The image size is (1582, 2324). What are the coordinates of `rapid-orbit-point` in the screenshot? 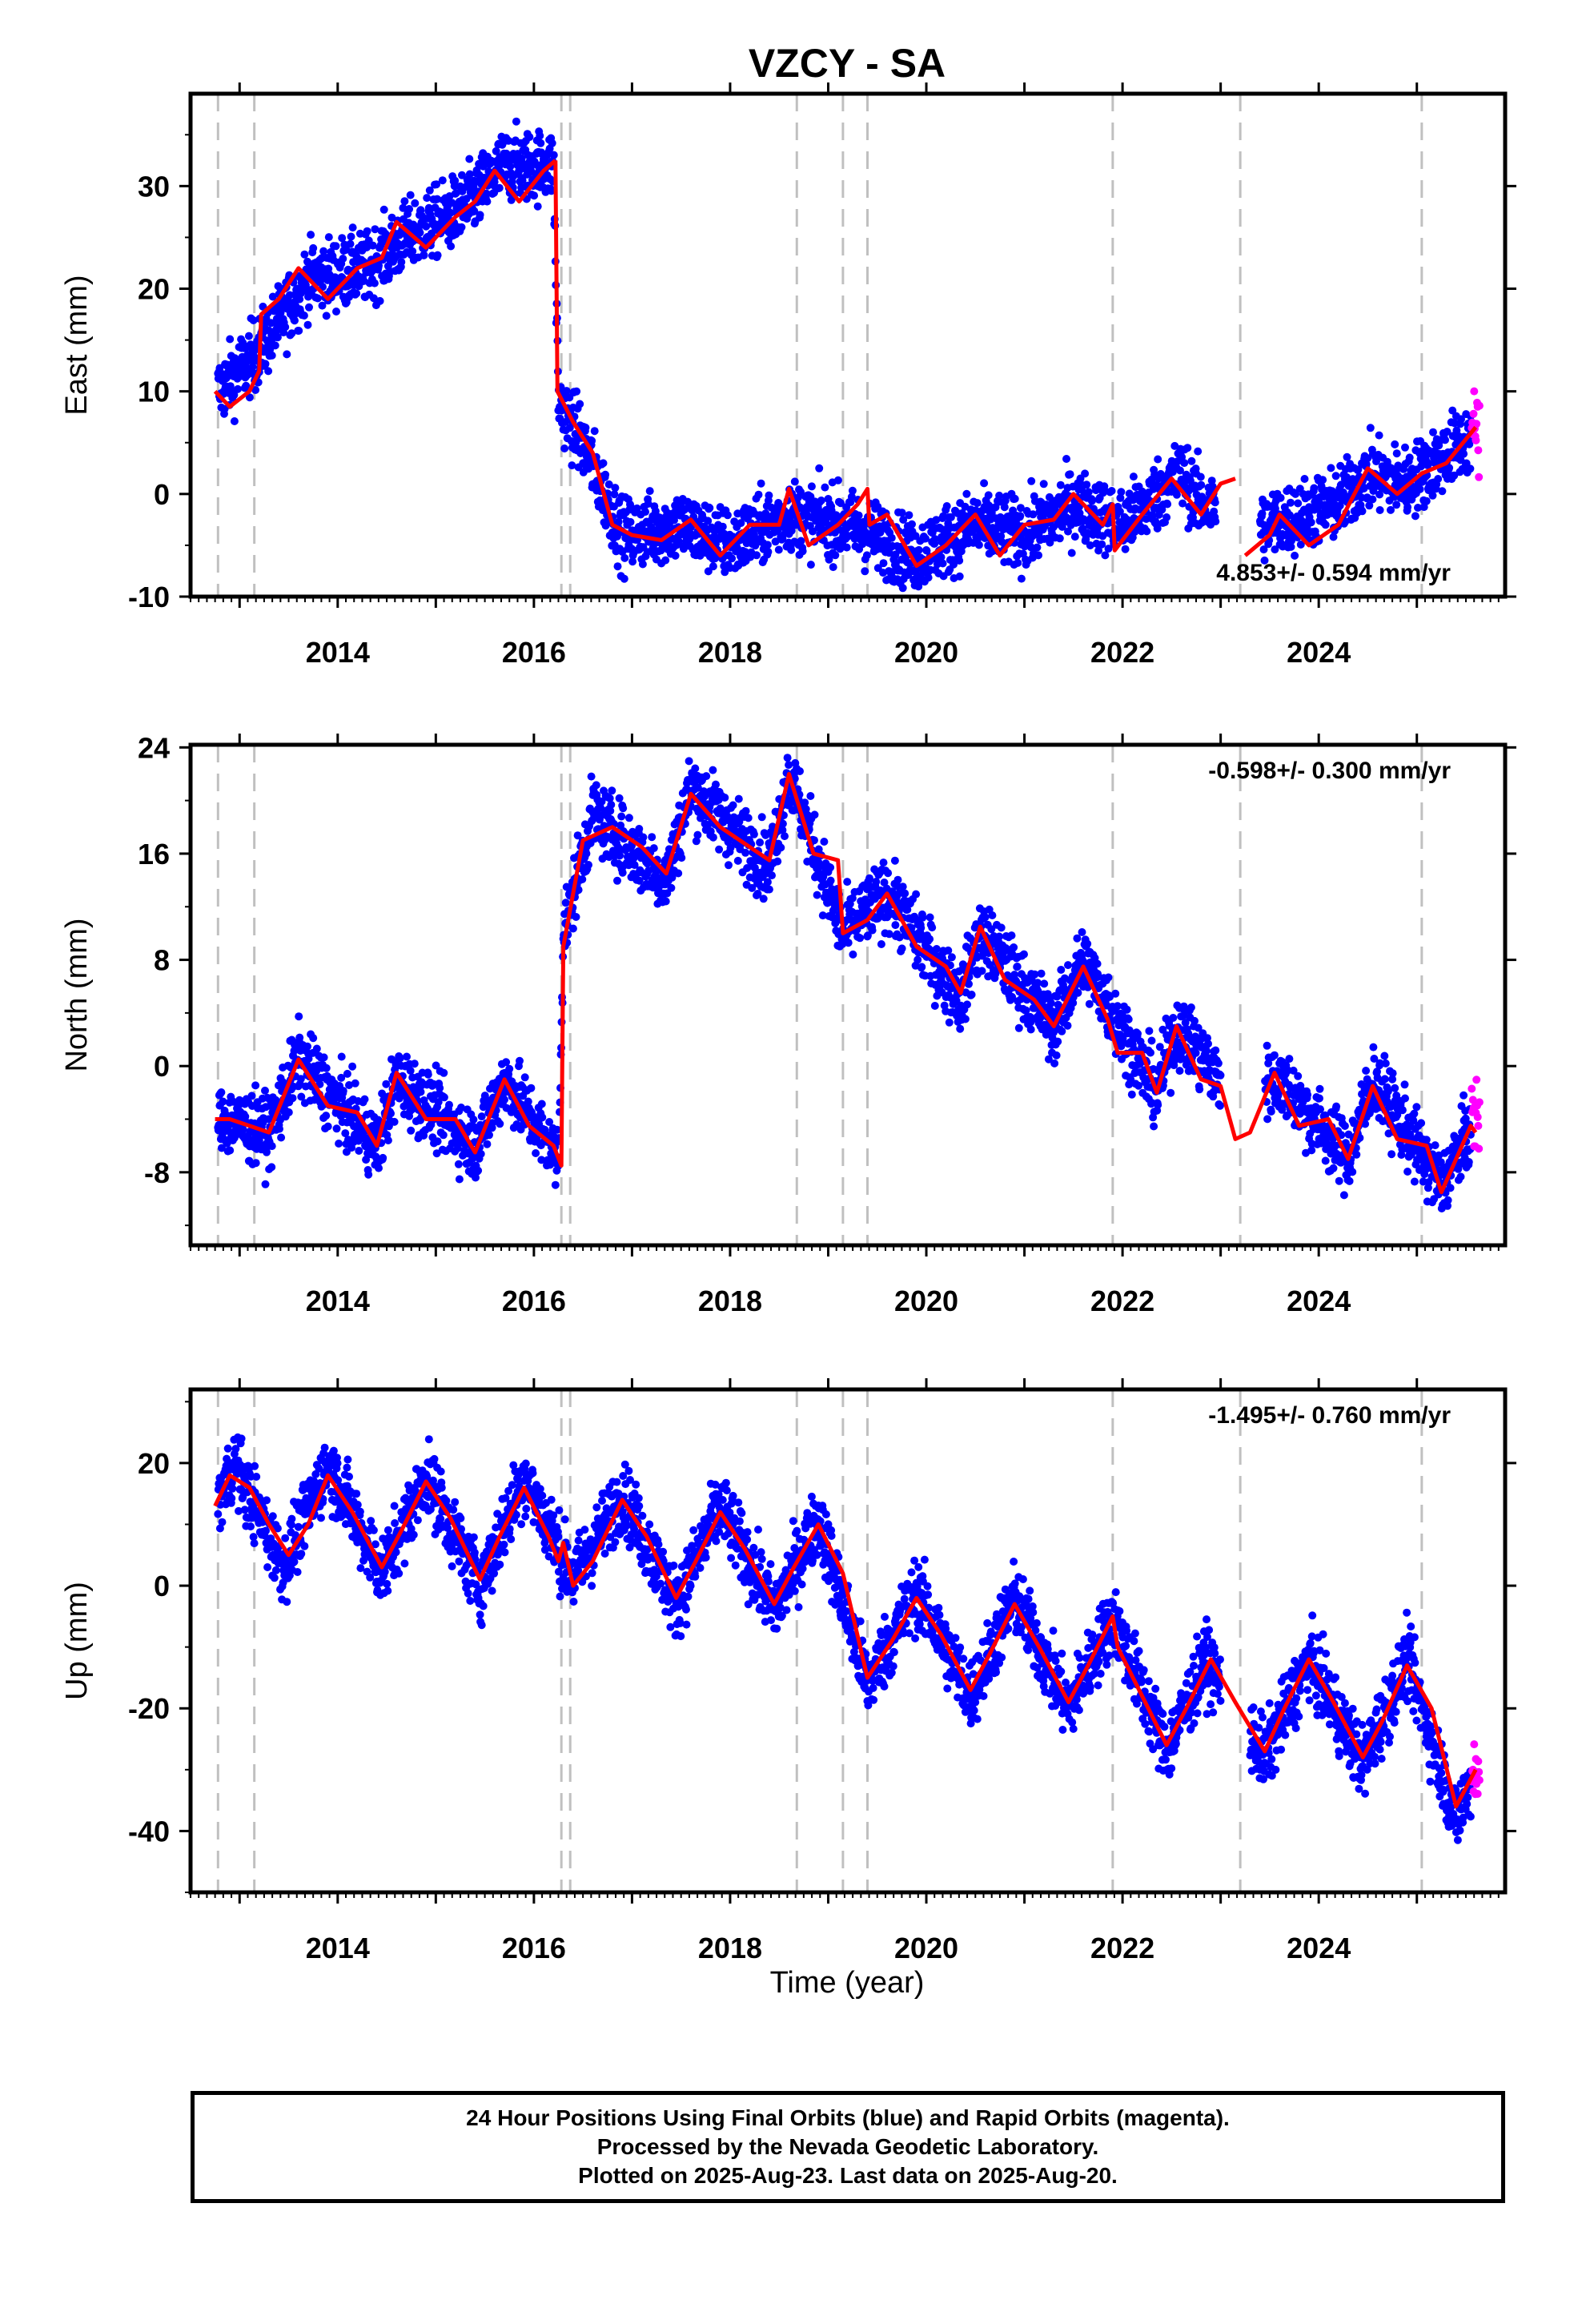 It's located at (1474, 391).